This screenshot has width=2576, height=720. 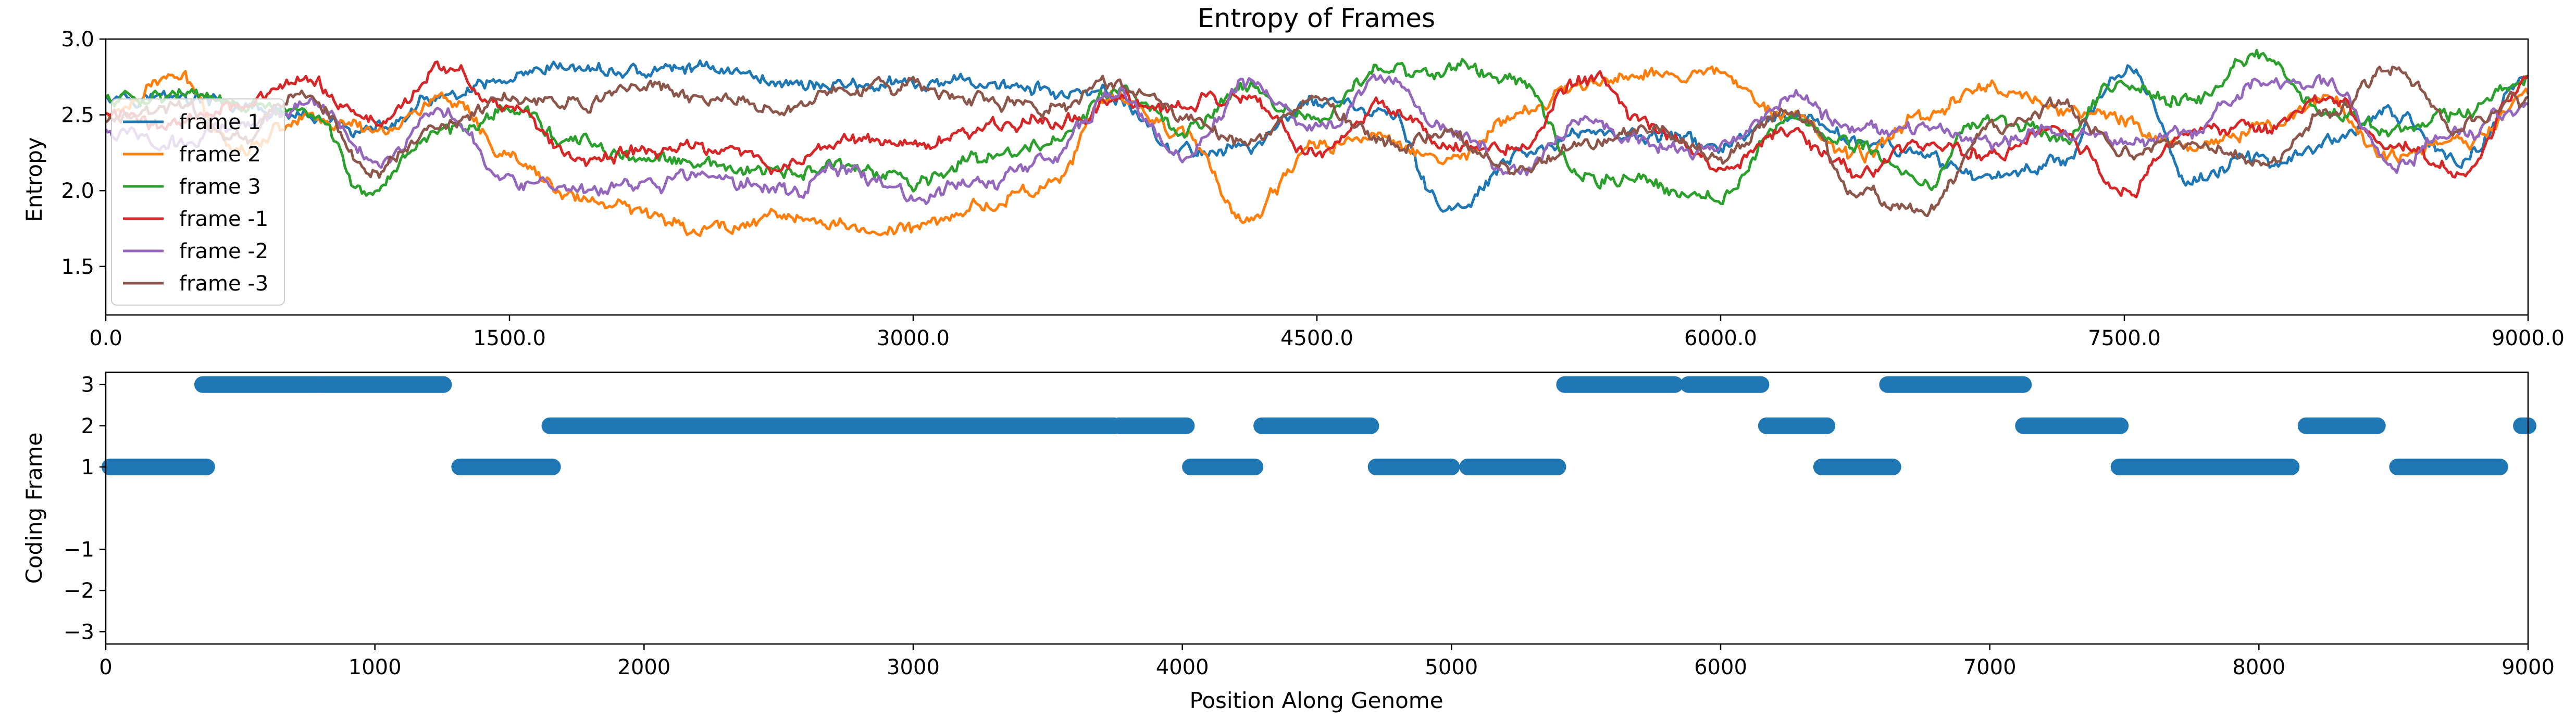 I want to click on y-tick-label: 2.5, so click(x=78, y=116).